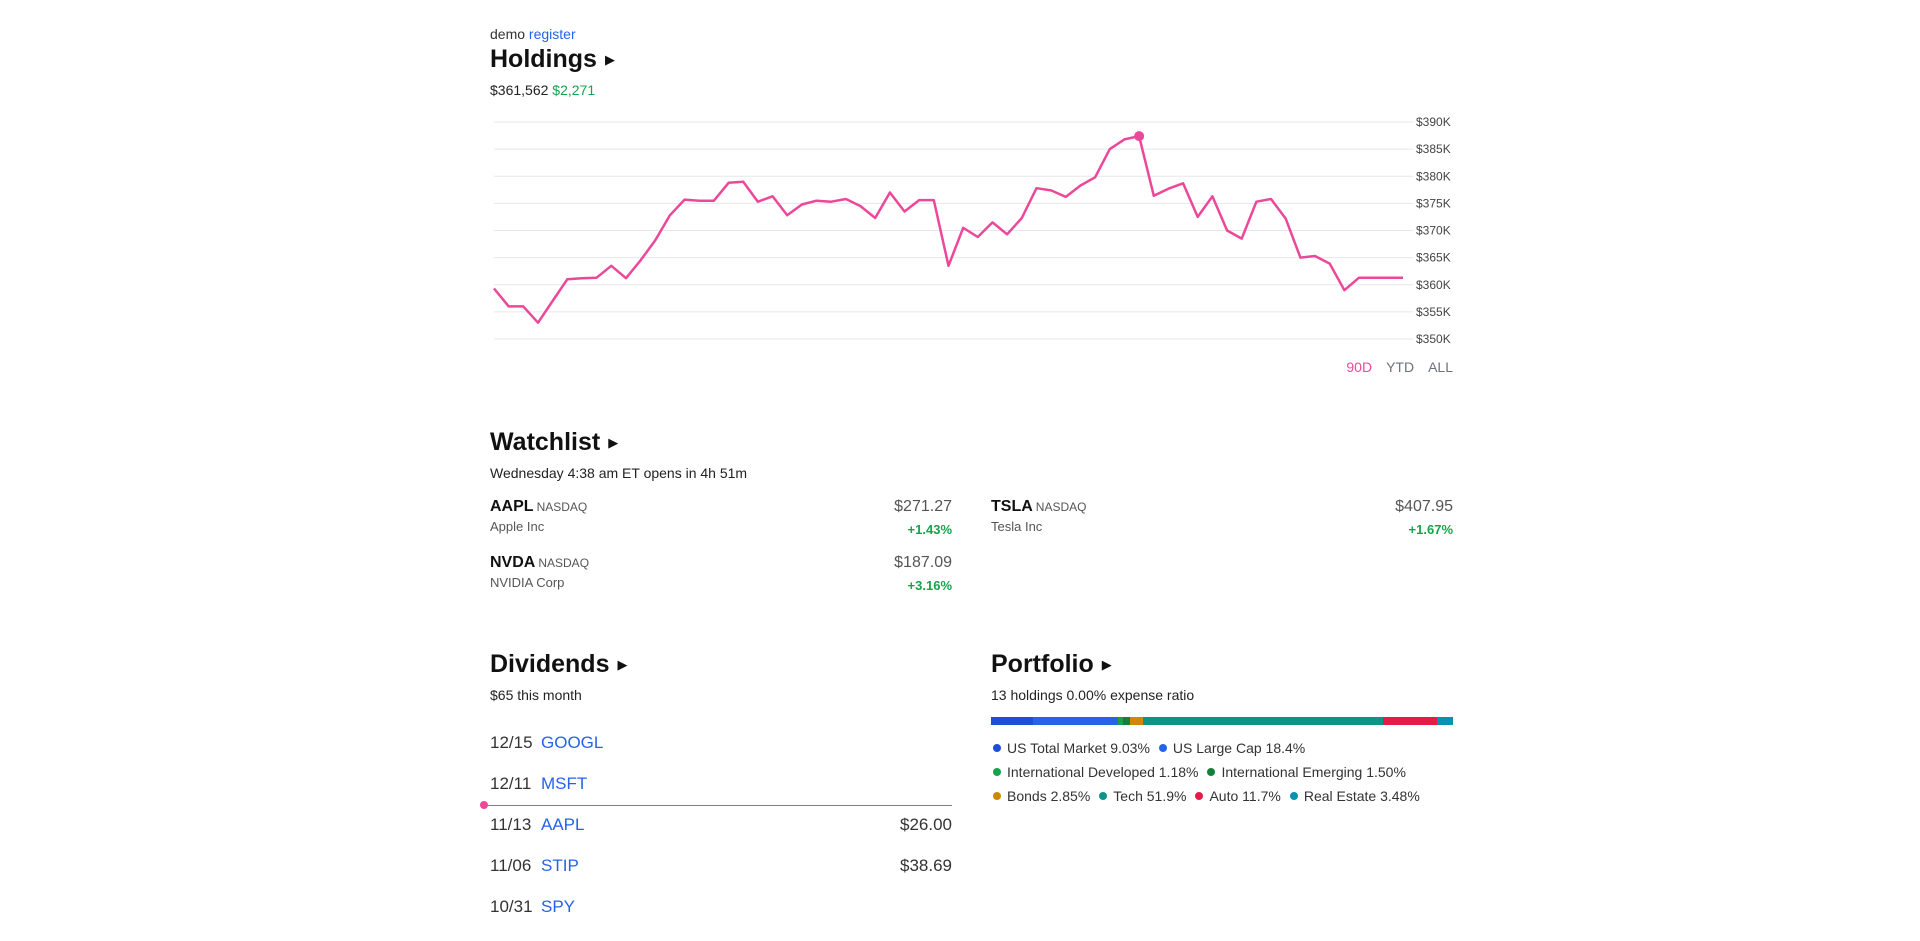 The height and width of the screenshot is (941, 1920). What do you see at coordinates (1433, 339) in the screenshot?
I see `y-tick-label: $350K` at bounding box center [1433, 339].